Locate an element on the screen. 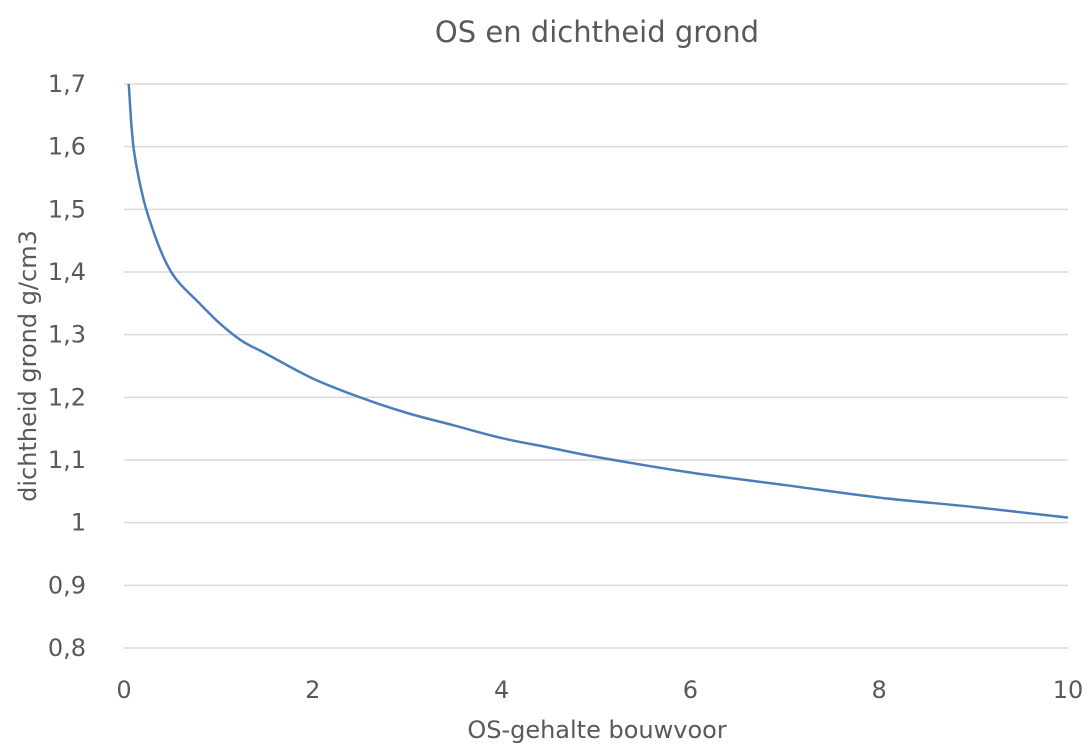  y-axis-label: dichtheid grond g/cm3 is located at coordinates (28, 366).